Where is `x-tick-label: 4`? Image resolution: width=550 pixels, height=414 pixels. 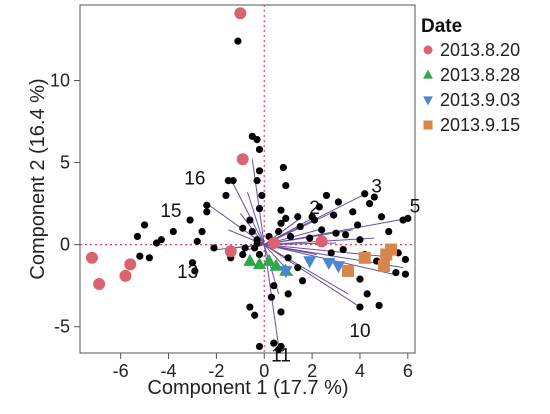 x-tick-label: 4 is located at coordinates (360, 371).